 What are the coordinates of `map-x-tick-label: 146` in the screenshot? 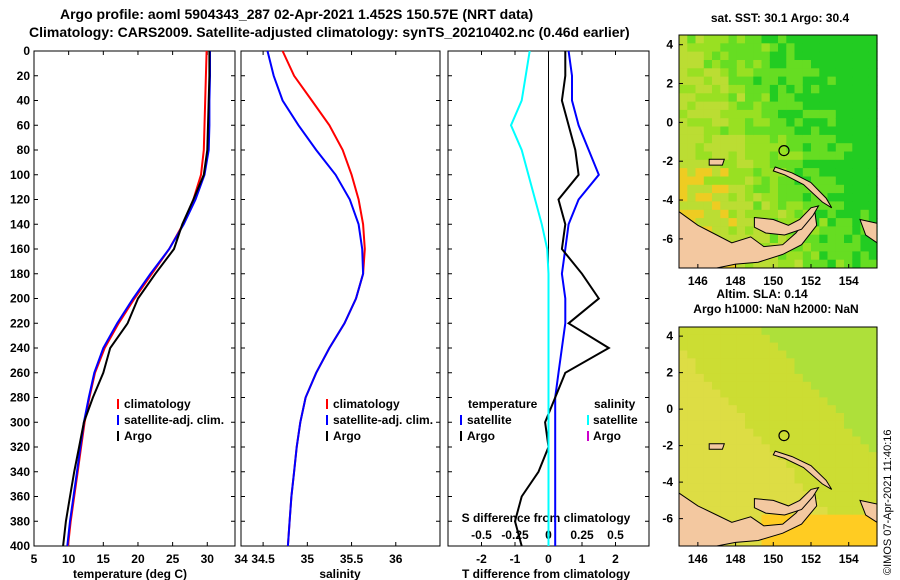 It's located at (698, 559).